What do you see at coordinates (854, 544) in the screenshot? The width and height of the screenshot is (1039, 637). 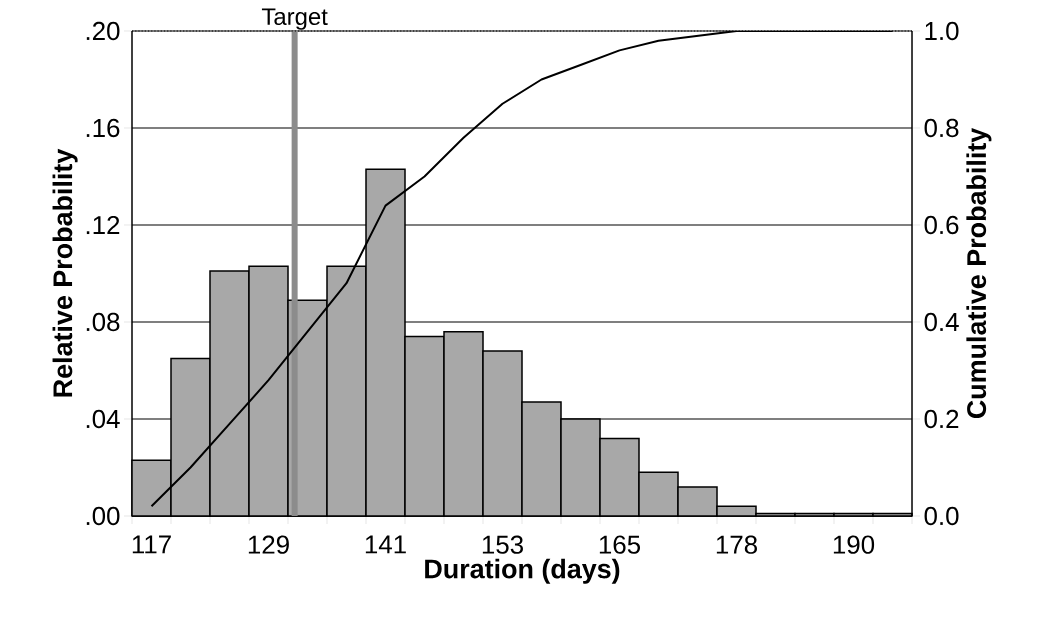 I see `x-tick-label: 190` at bounding box center [854, 544].